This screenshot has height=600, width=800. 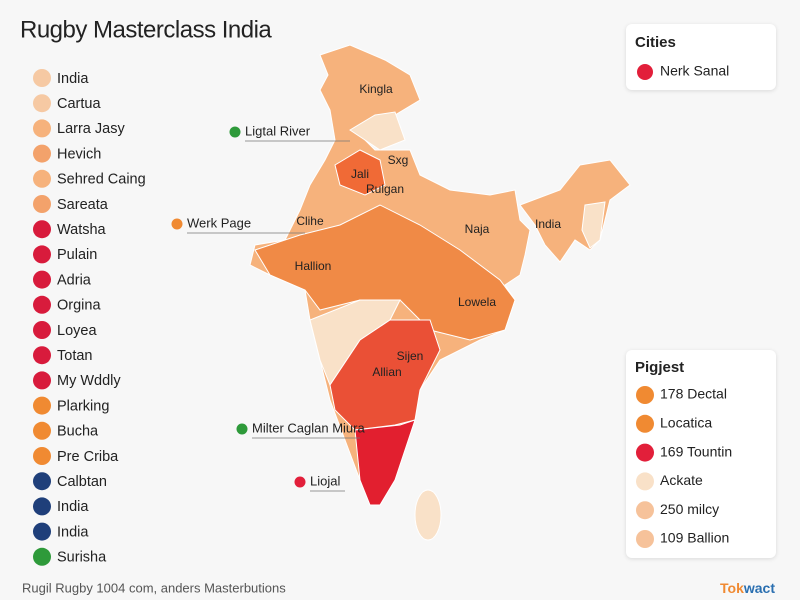 What do you see at coordinates (477, 229) in the screenshot?
I see `region-label: Naja` at bounding box center [477, 229].